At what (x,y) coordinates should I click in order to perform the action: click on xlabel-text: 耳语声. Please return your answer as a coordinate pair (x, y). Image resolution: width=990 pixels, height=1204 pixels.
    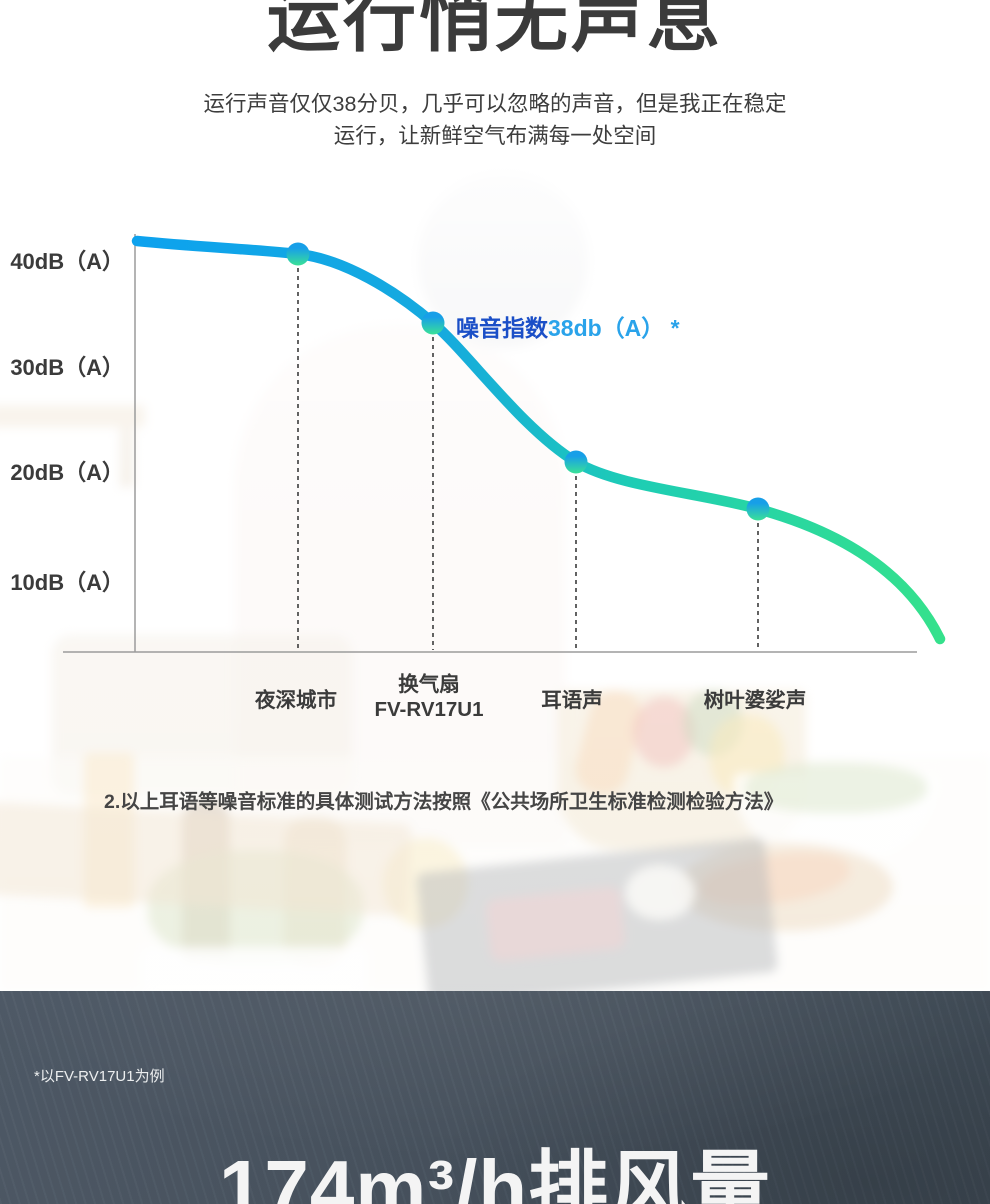
    Looking at the image, I should click on (572, 700).